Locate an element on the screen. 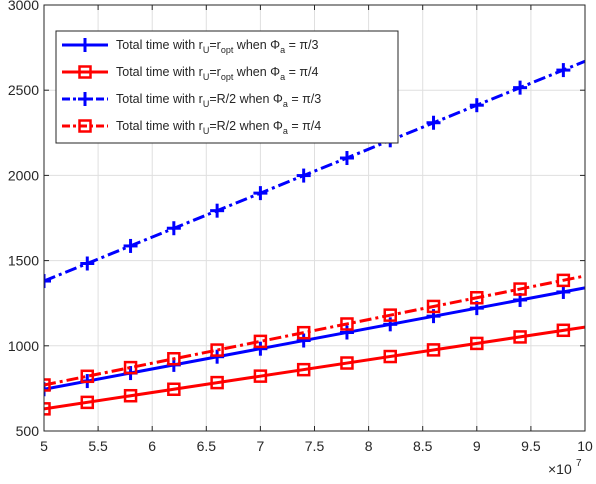 Image resolution: width=596 pixels, height=484 pixels. y-tick-label: 1500 is located at coordinates (23, 261).